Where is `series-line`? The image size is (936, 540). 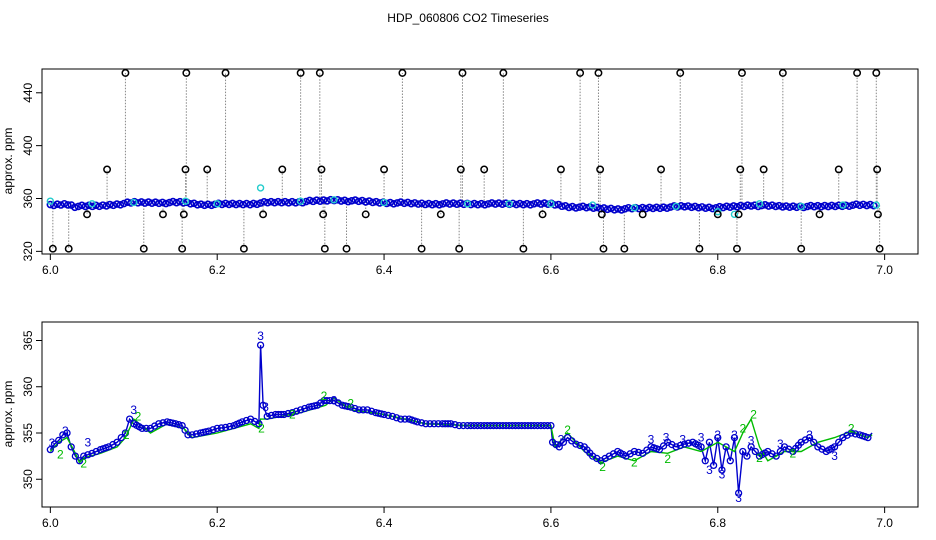
series-line is located at coordinates (461, 430).